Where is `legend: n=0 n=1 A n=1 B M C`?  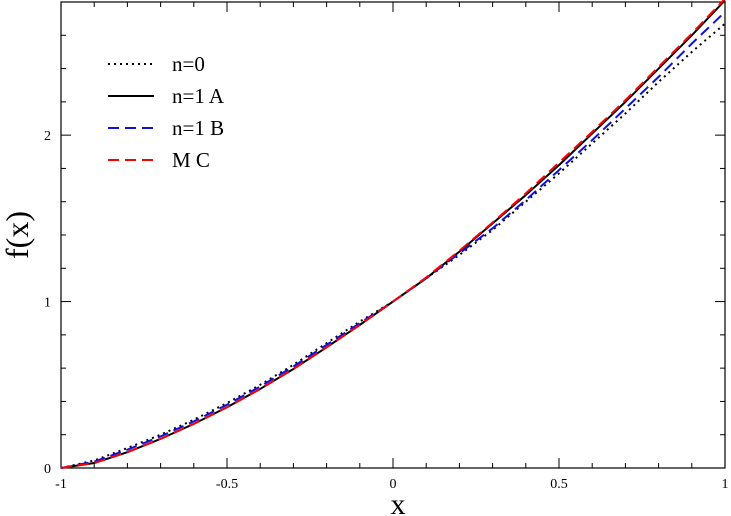
legend: n=0 n=1 A n=1 B M C is located at coordinates (166, 112).